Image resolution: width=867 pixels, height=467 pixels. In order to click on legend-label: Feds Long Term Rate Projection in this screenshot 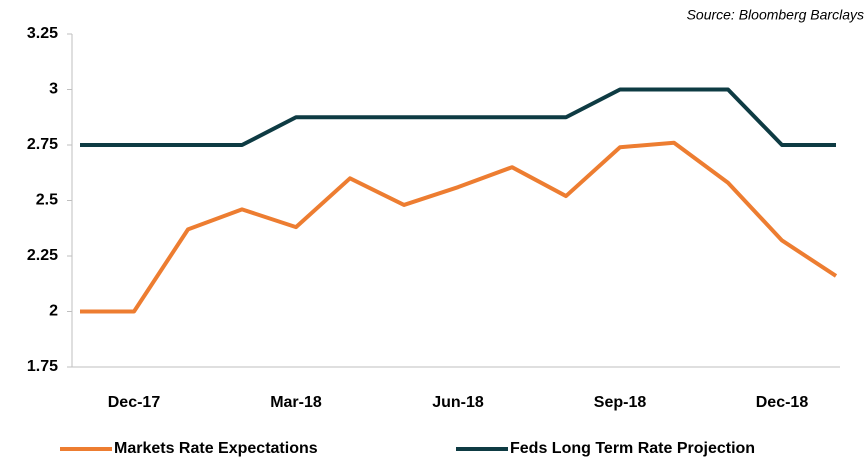, I will do `click(632, 448)`.